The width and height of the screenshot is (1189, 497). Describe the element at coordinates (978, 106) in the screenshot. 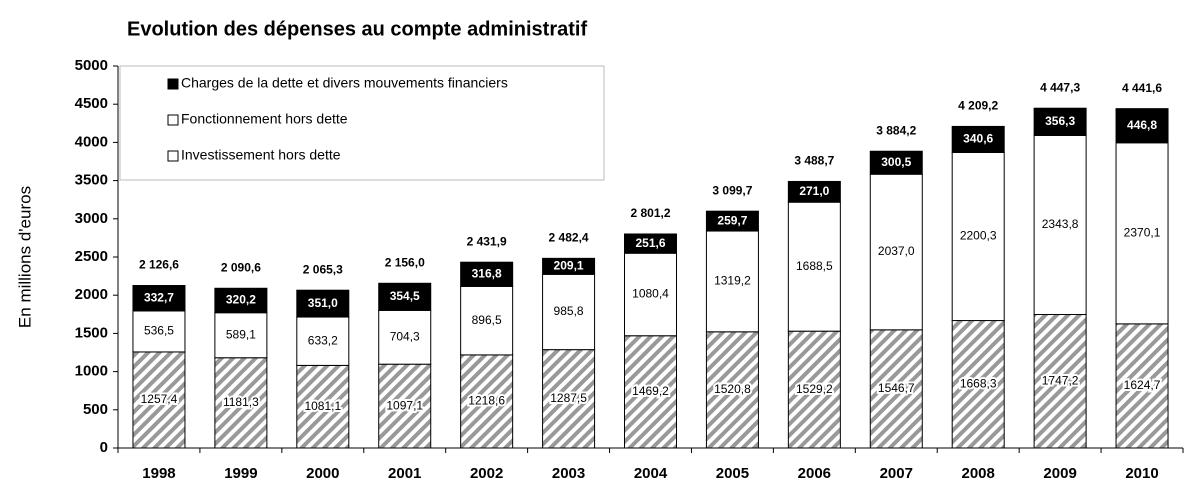

I see `total-label: 4 209,2` at that location.